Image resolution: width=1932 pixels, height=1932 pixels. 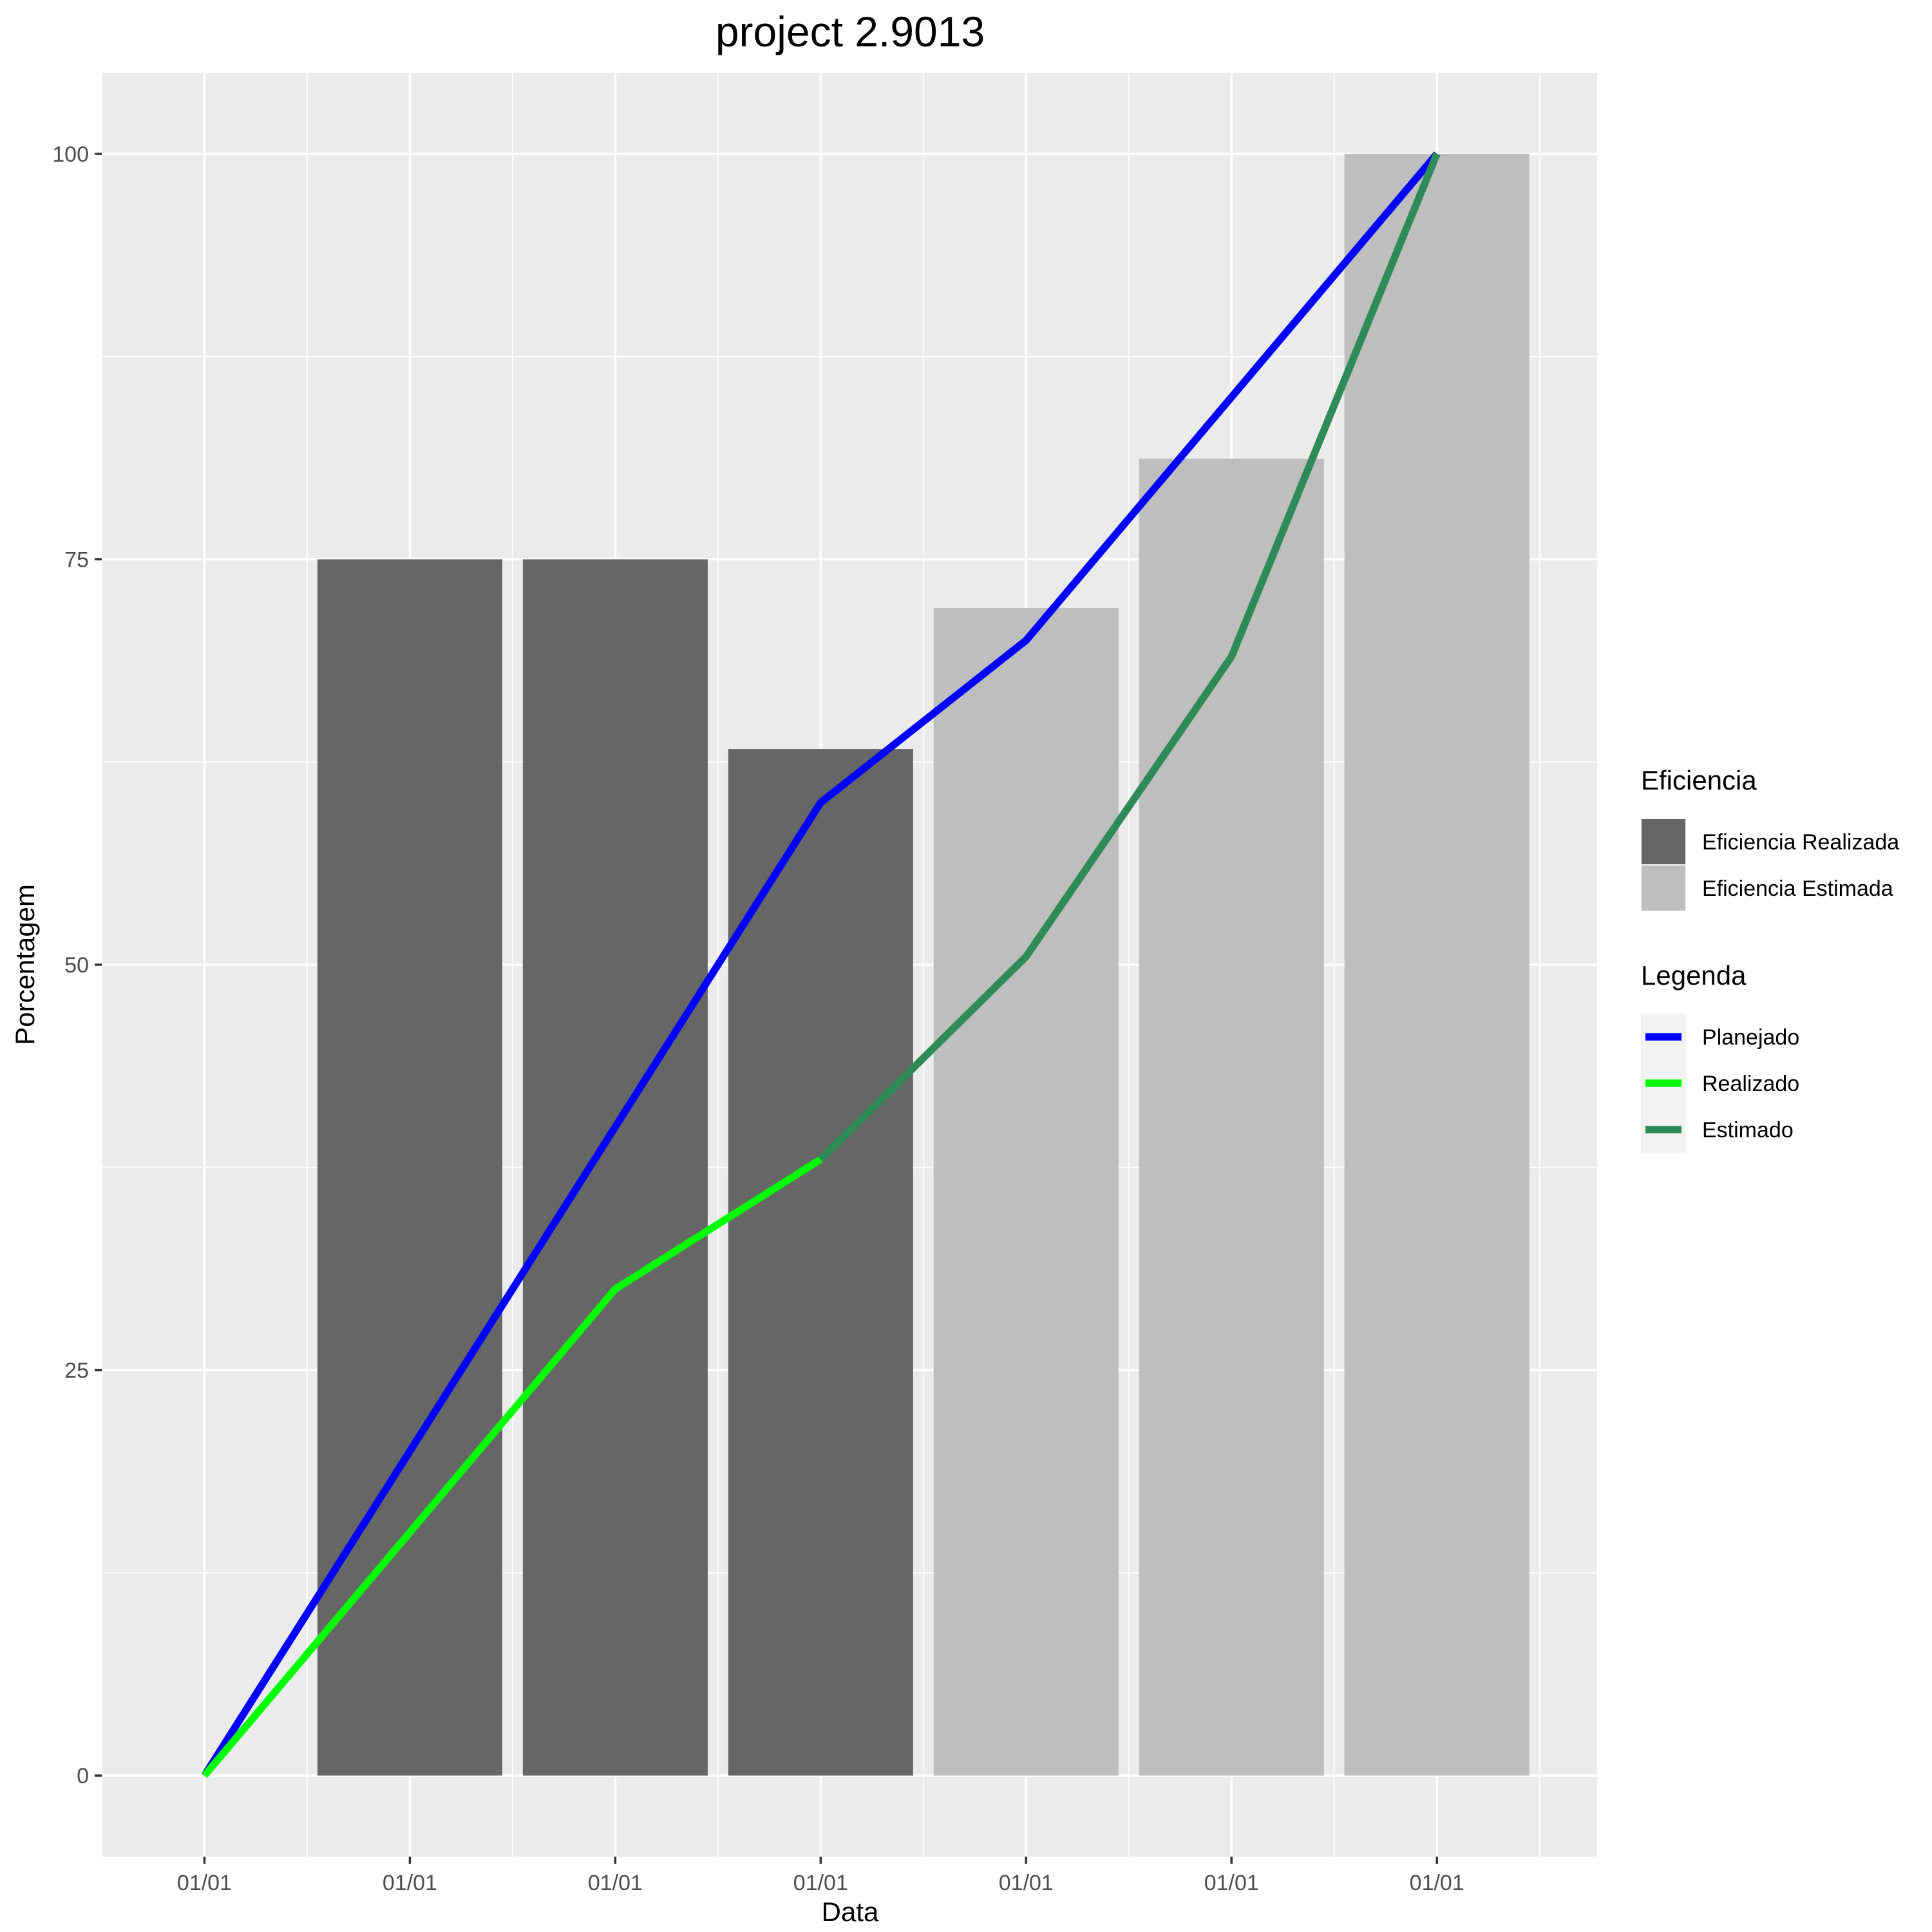 I want to click on y-tick-label: 0, so click(x=83, y=1776).